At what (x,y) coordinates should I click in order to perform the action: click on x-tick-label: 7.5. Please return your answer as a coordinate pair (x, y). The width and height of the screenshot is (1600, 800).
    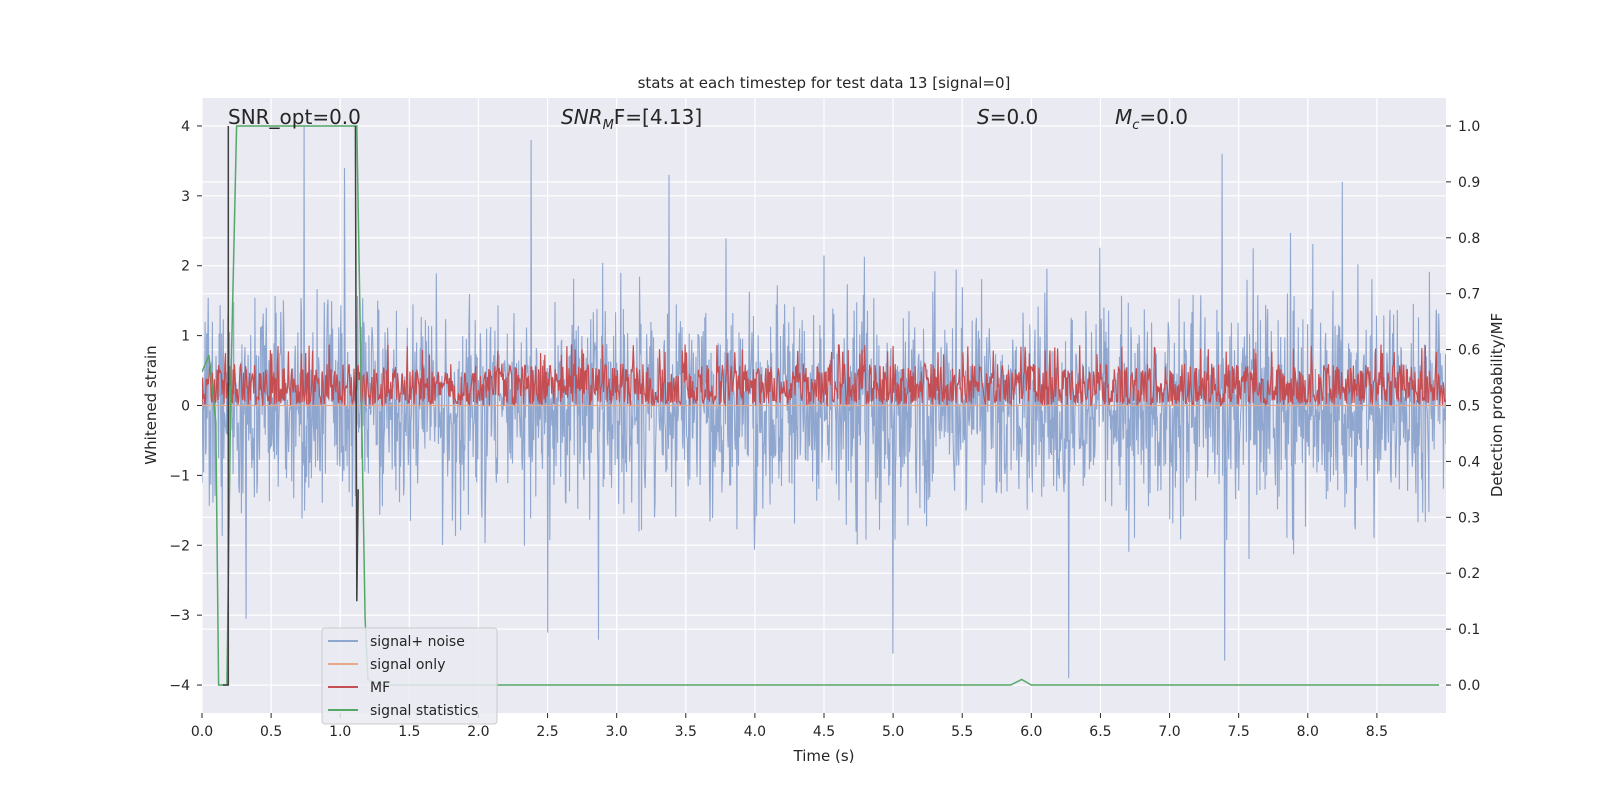
    Looking at the image, I should click on (1239, 732).